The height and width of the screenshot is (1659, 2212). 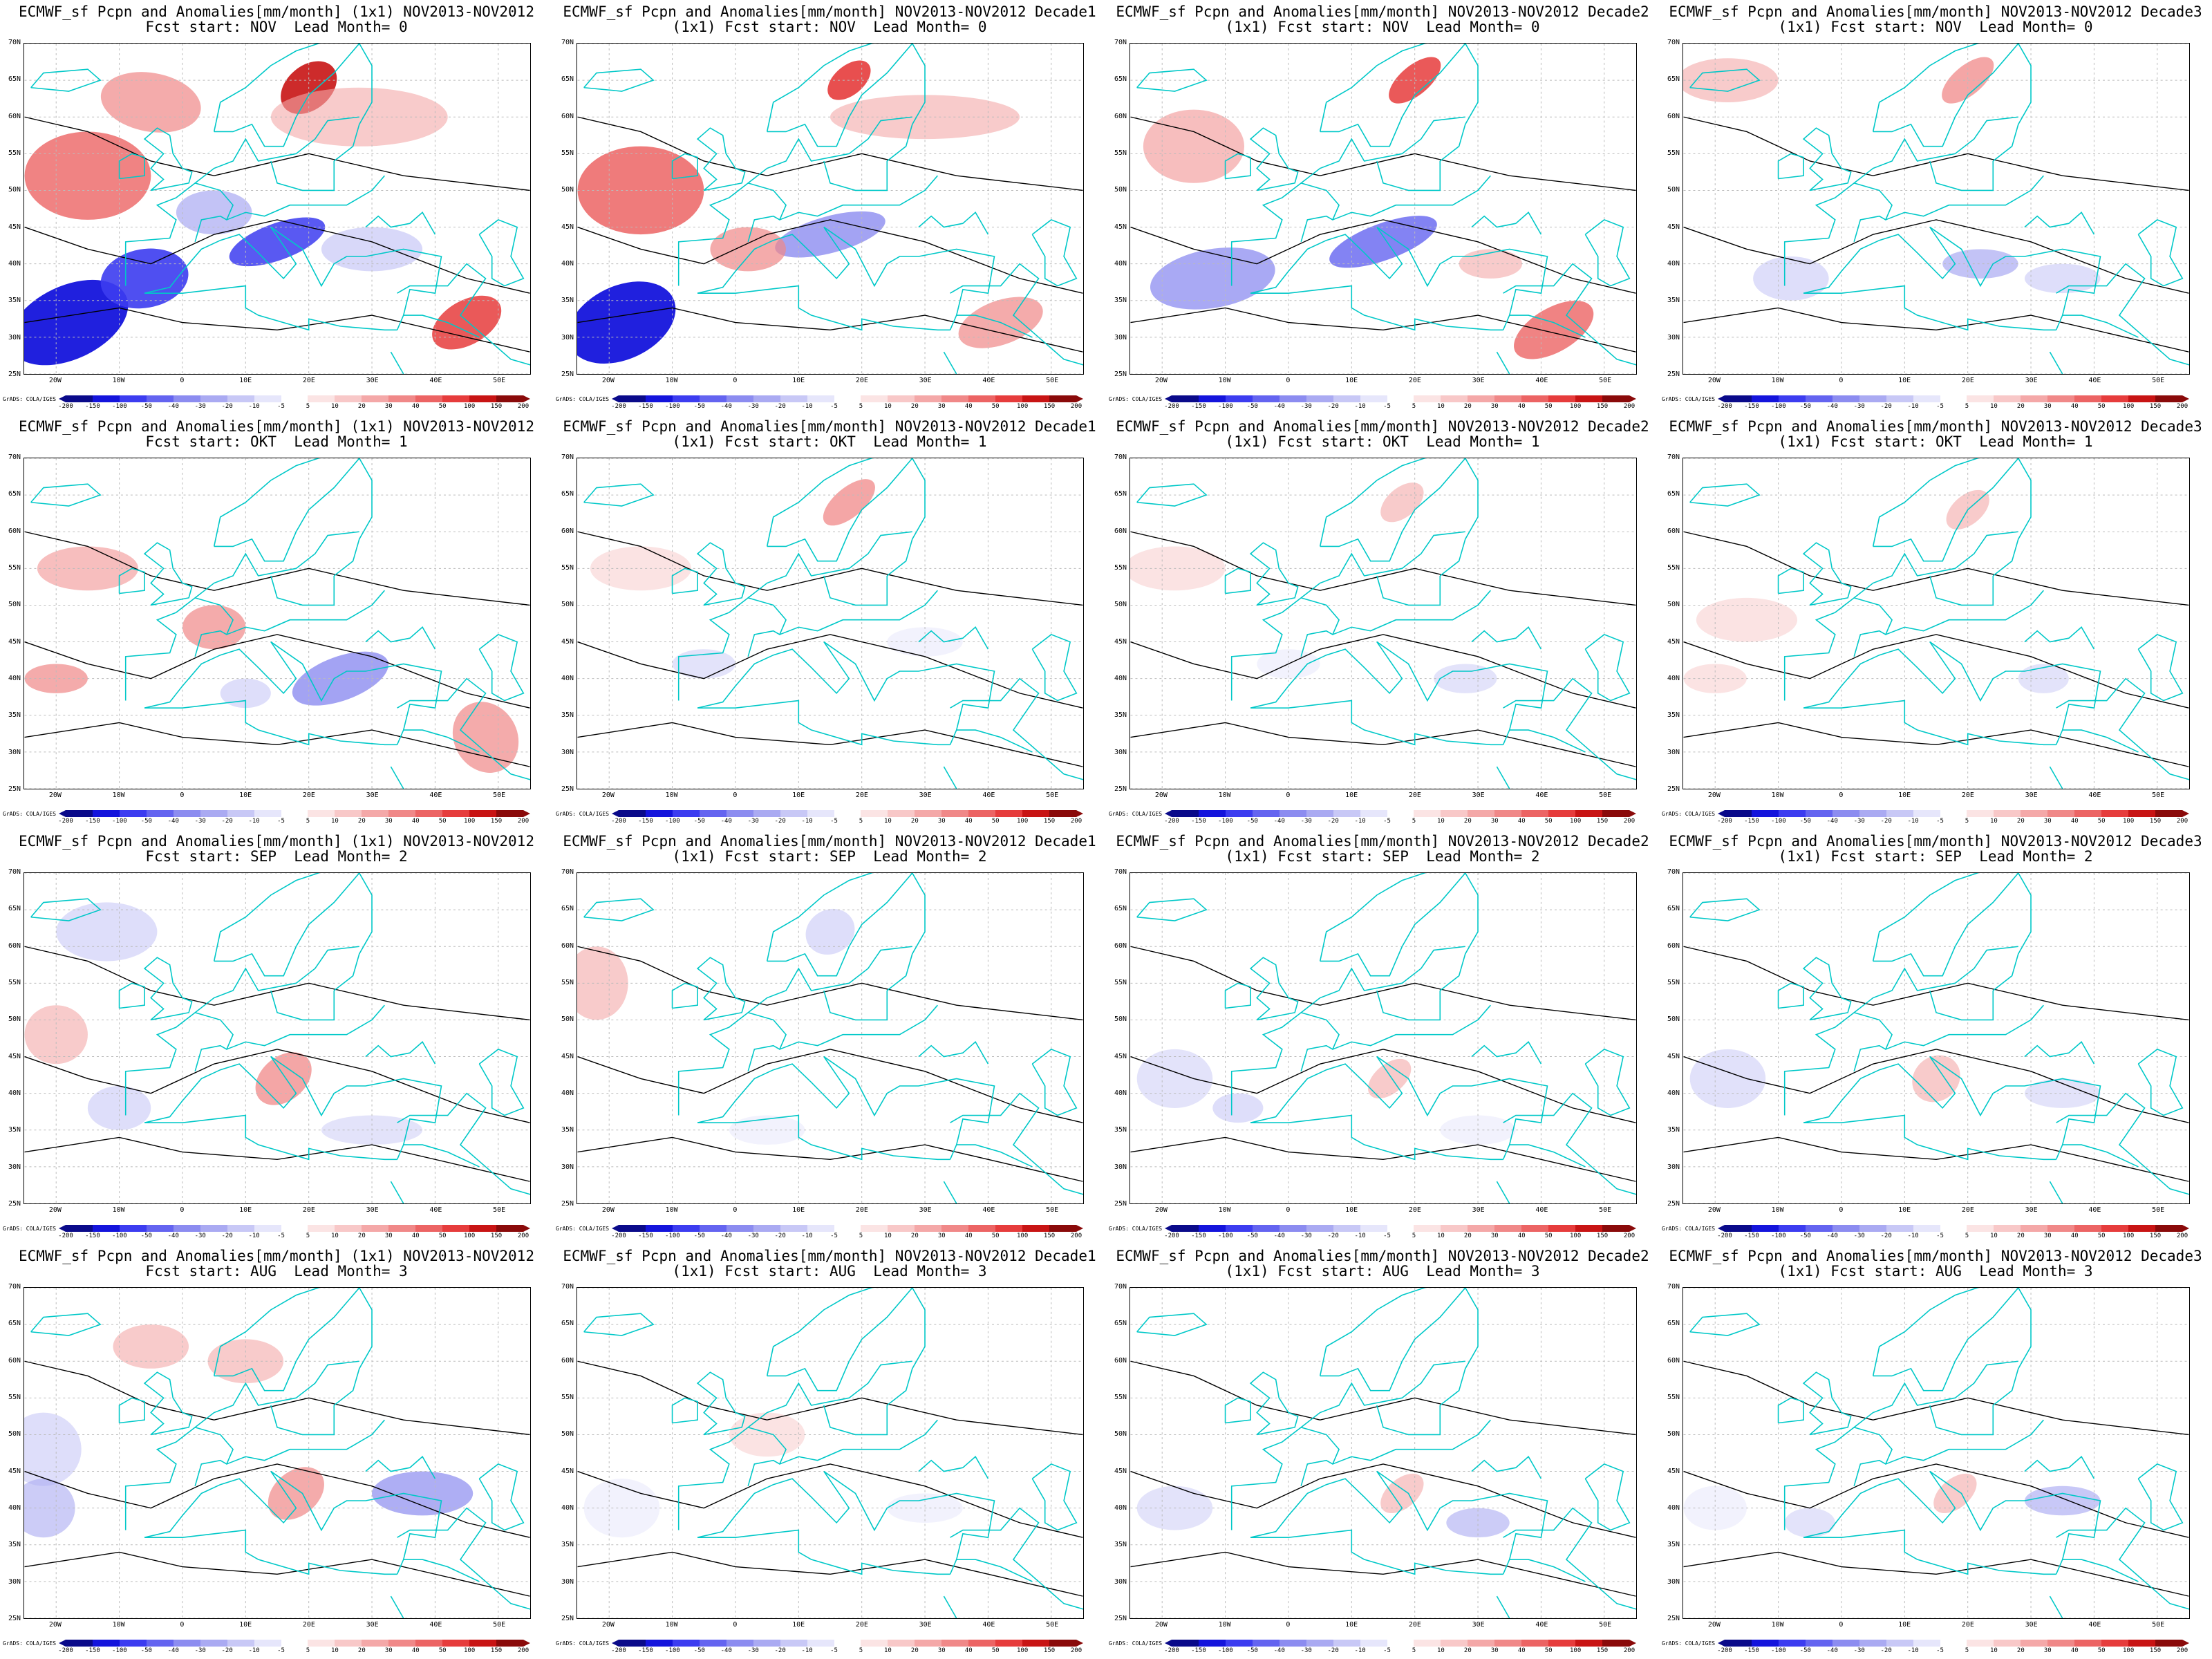 I want to click on lat-label: 60N, so click(x=14, y=946).